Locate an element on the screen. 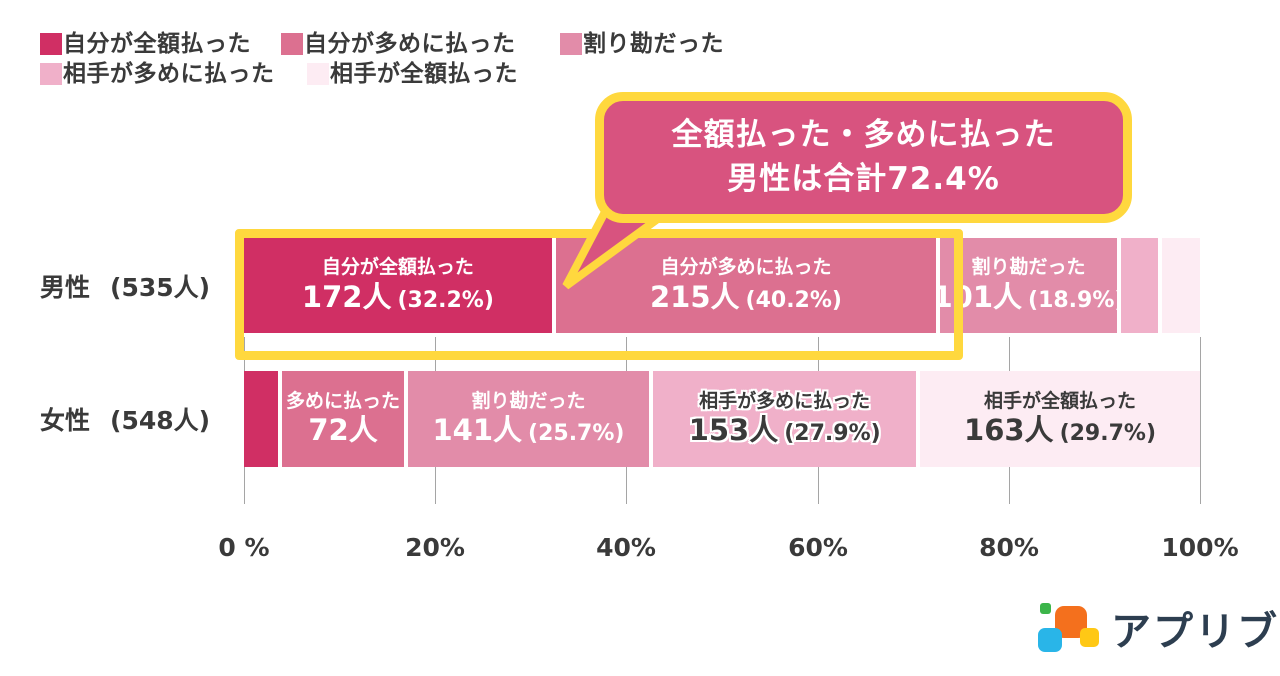  segment-percent: (40.2%) is located at coordinates (793, 300).